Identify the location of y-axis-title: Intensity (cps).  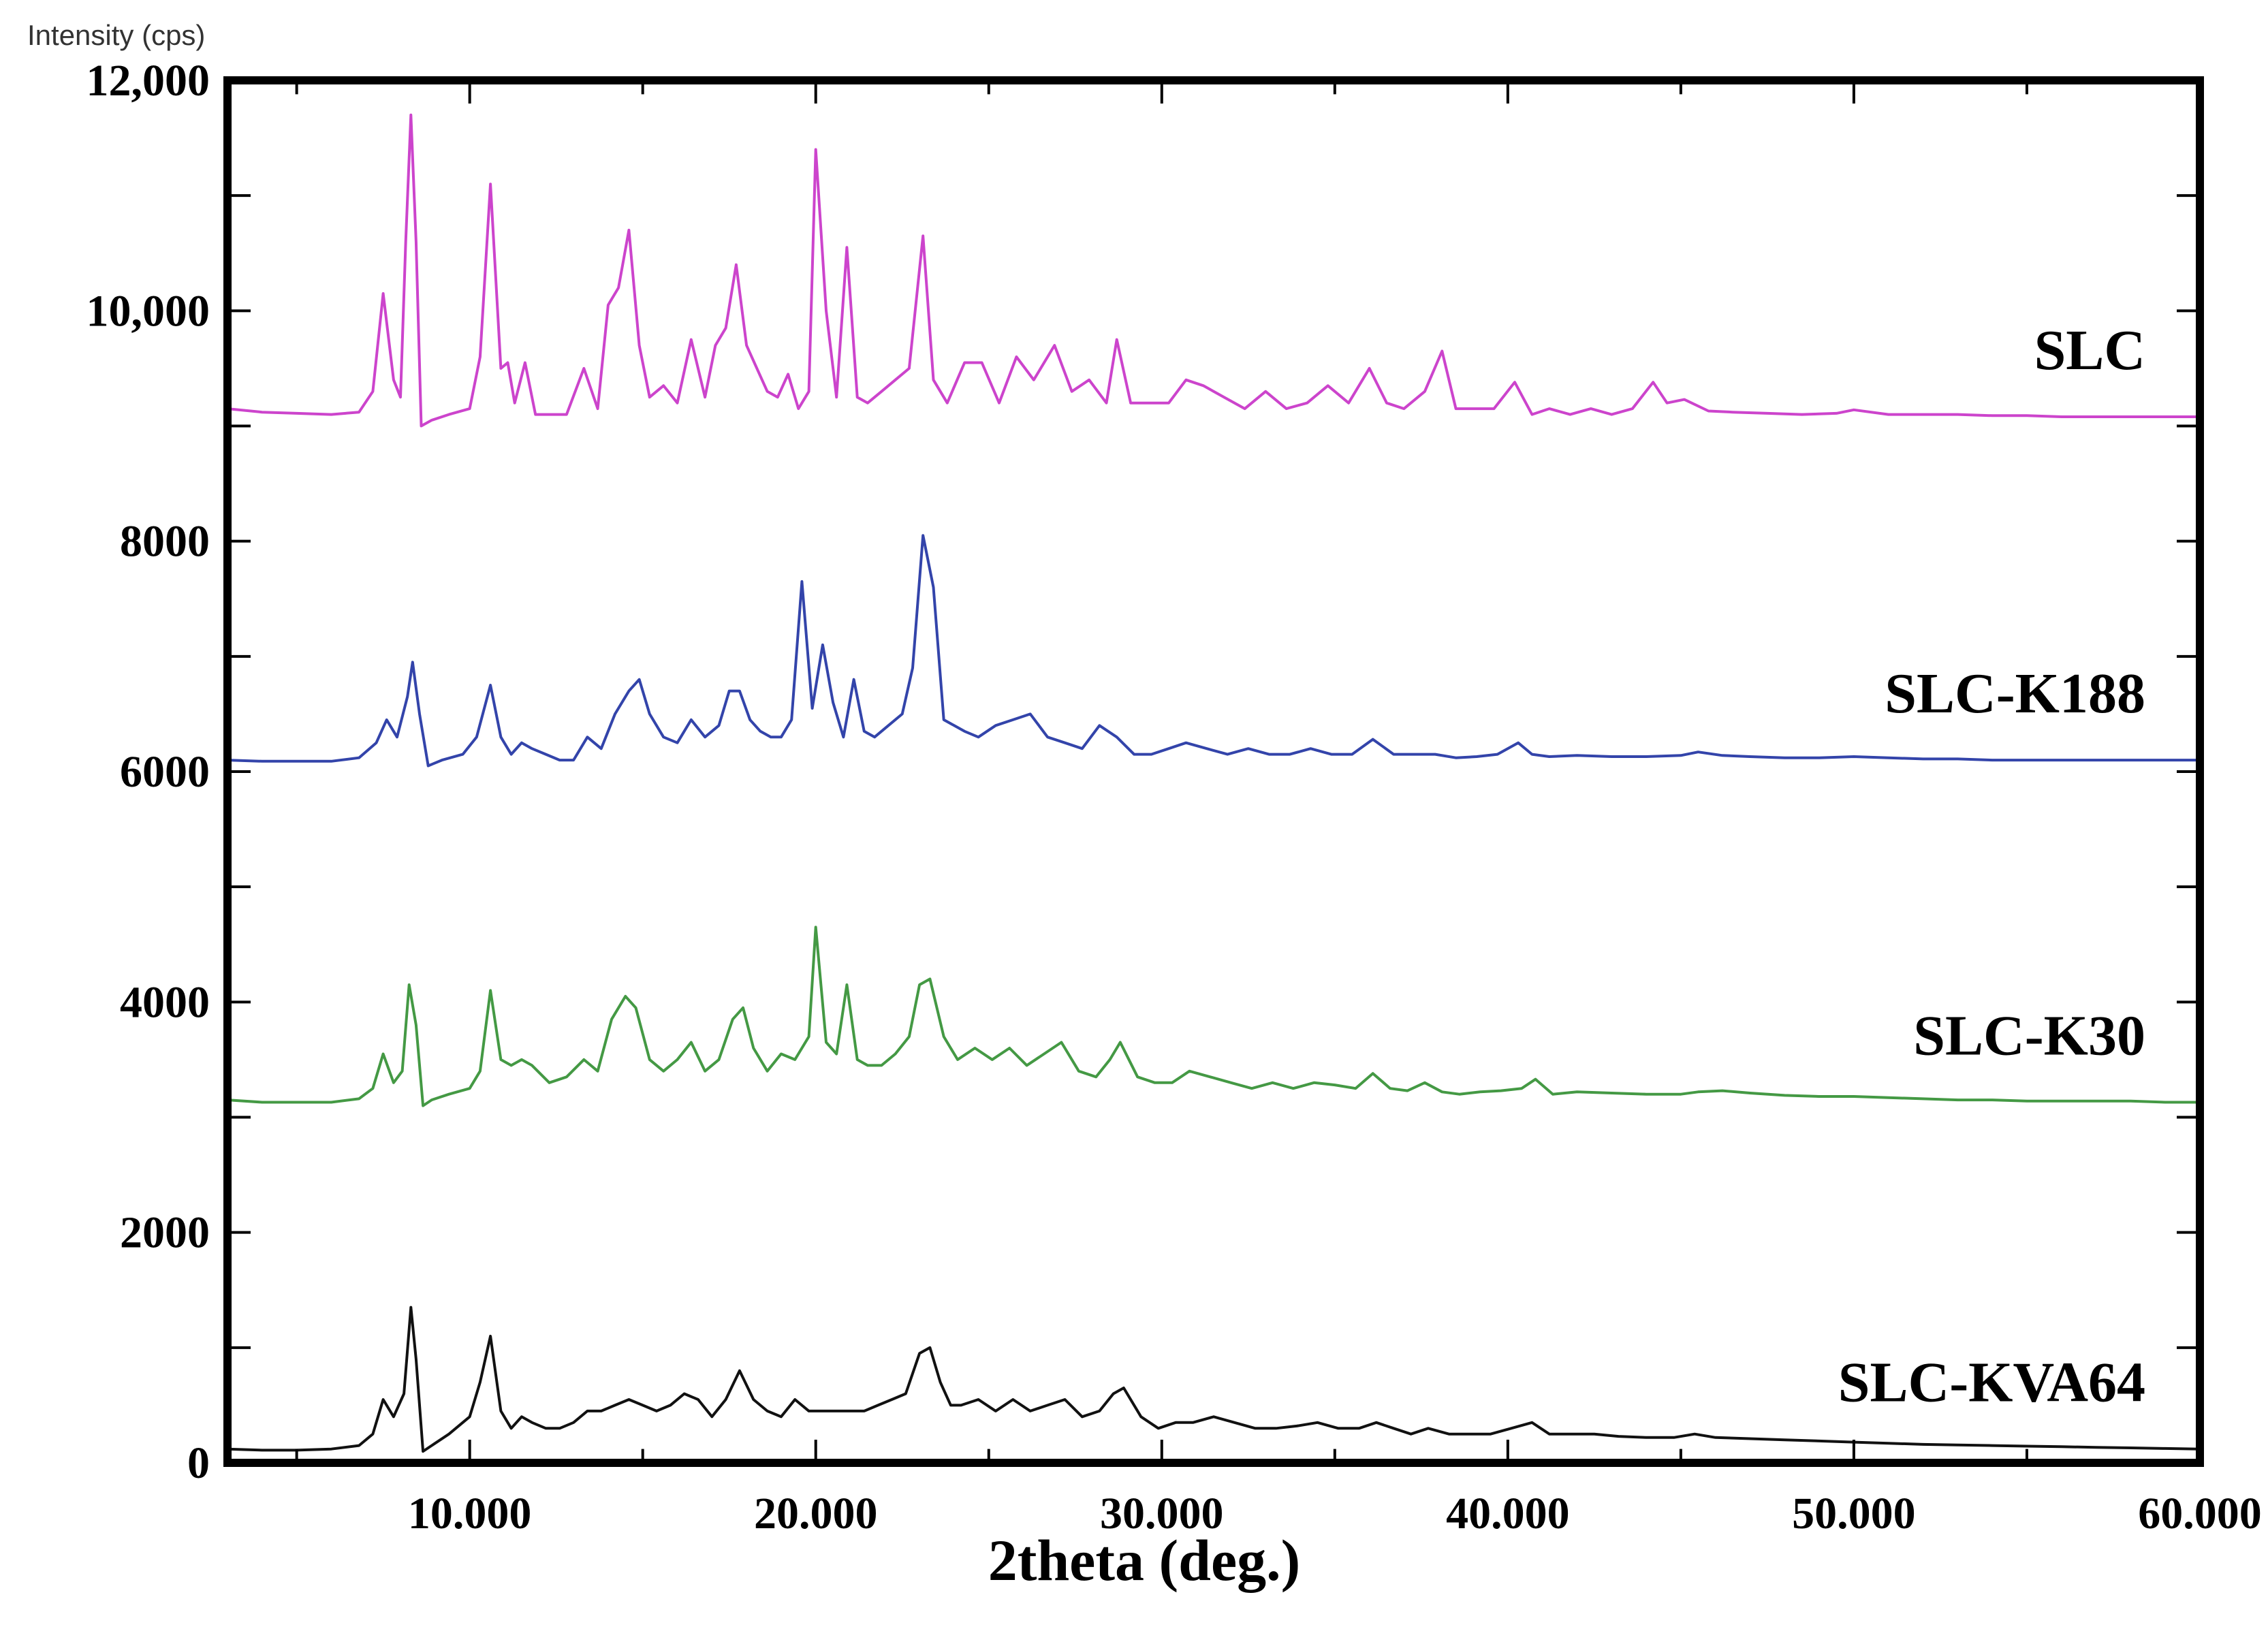
(116, 35).